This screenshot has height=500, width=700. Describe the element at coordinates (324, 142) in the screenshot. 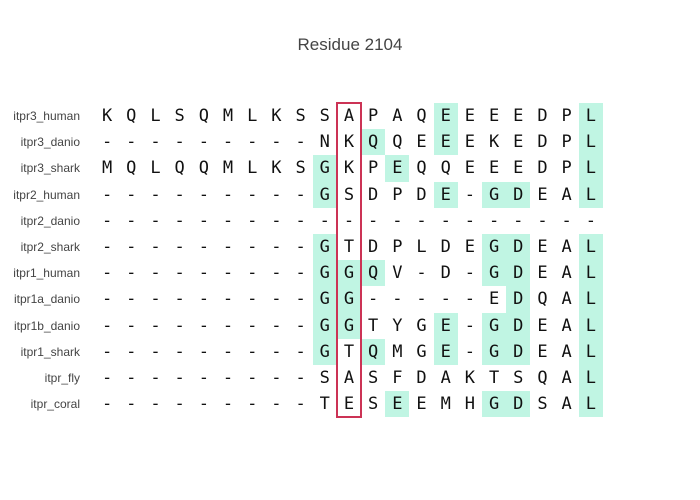

I see `residue-cell: N` at that location.